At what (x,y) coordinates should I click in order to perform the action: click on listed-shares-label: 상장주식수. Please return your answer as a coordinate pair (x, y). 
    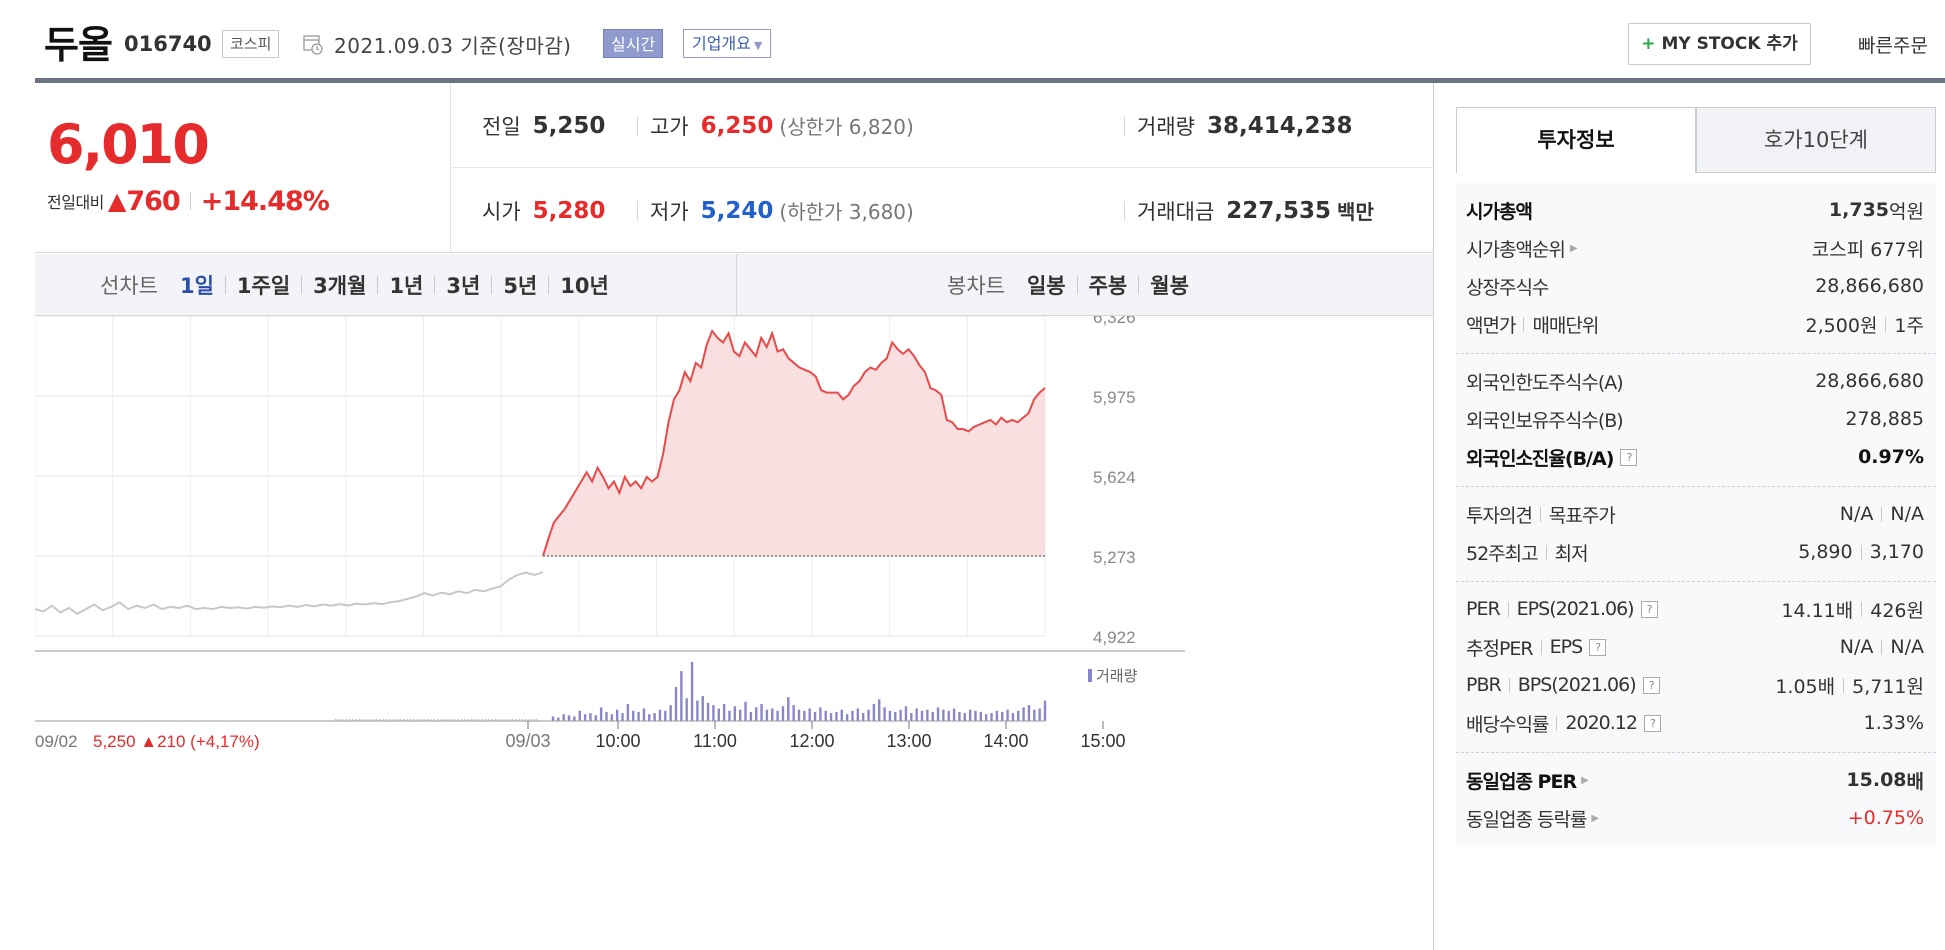
    Looking at the image, I should click on (1507, 287).